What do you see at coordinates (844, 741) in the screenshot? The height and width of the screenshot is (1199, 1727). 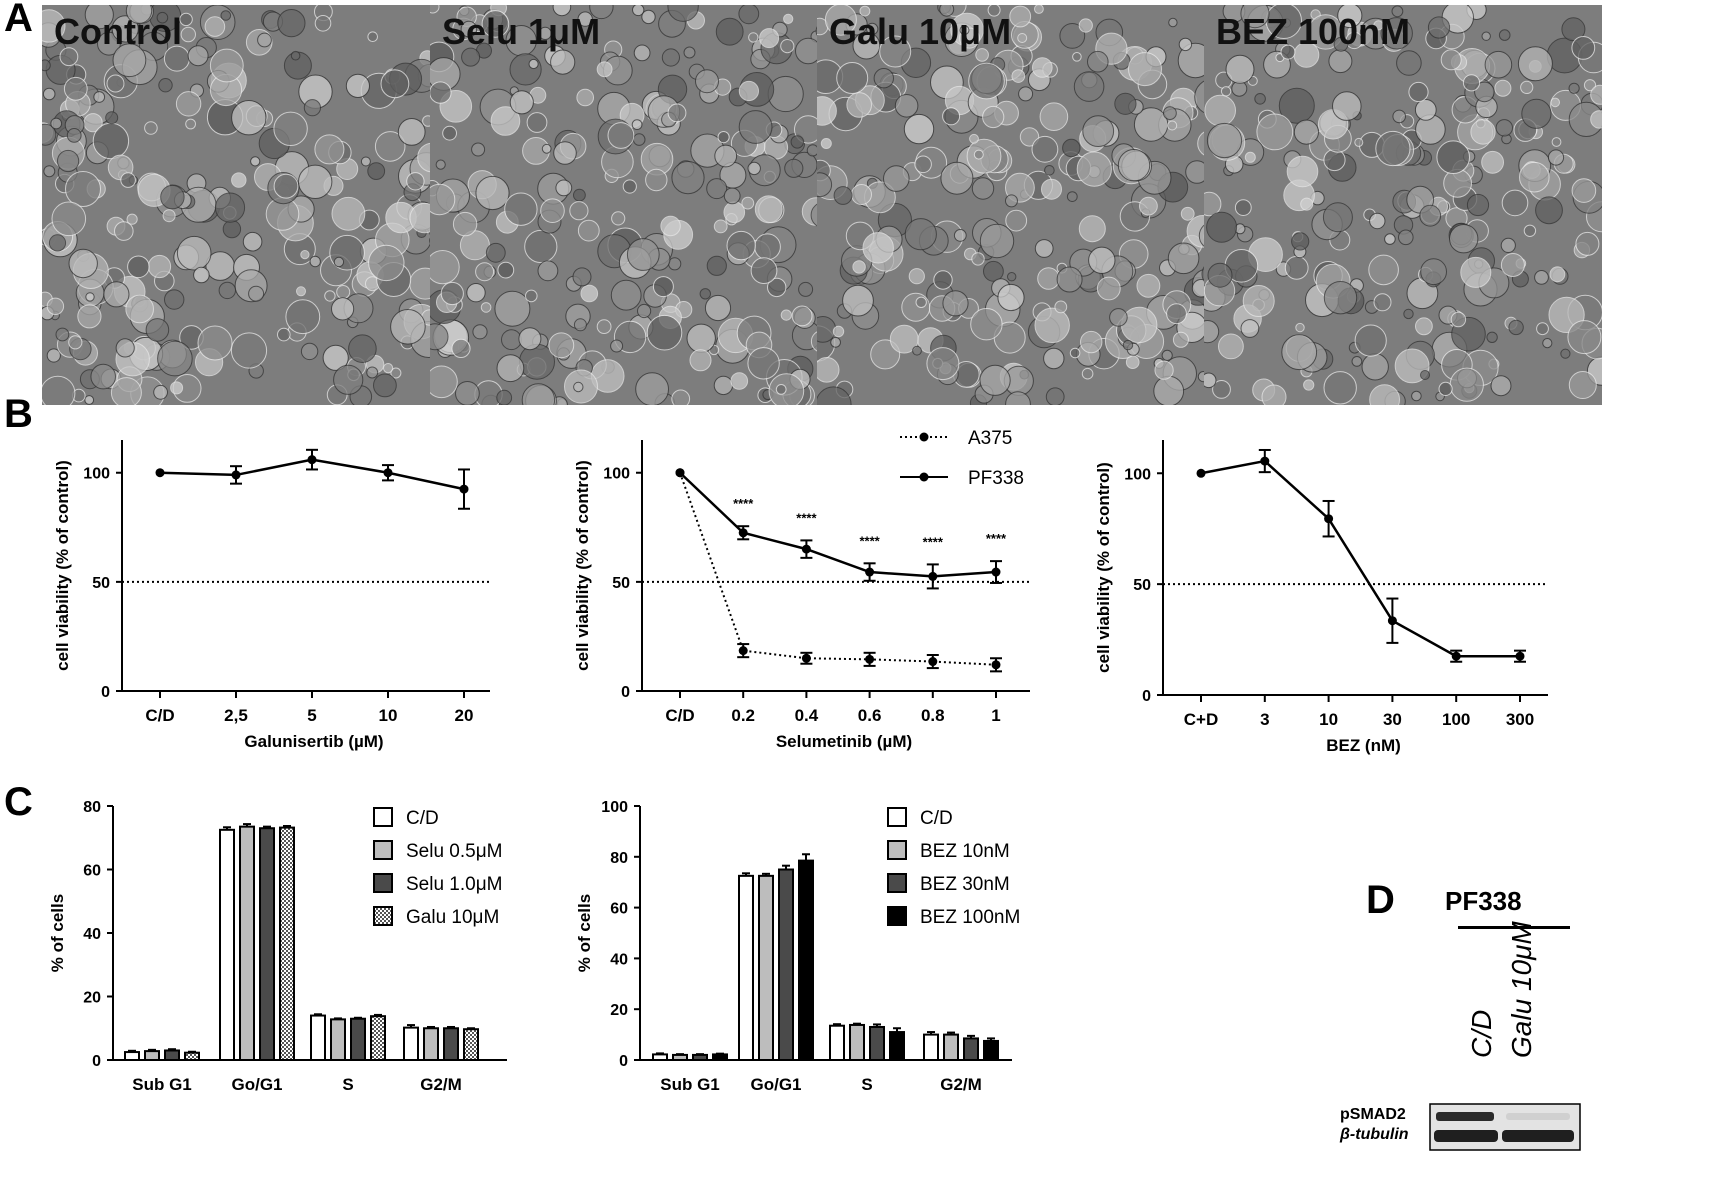 I see `x-axis-label: Selumetinib (µM)` at bounding box center [844, 741].